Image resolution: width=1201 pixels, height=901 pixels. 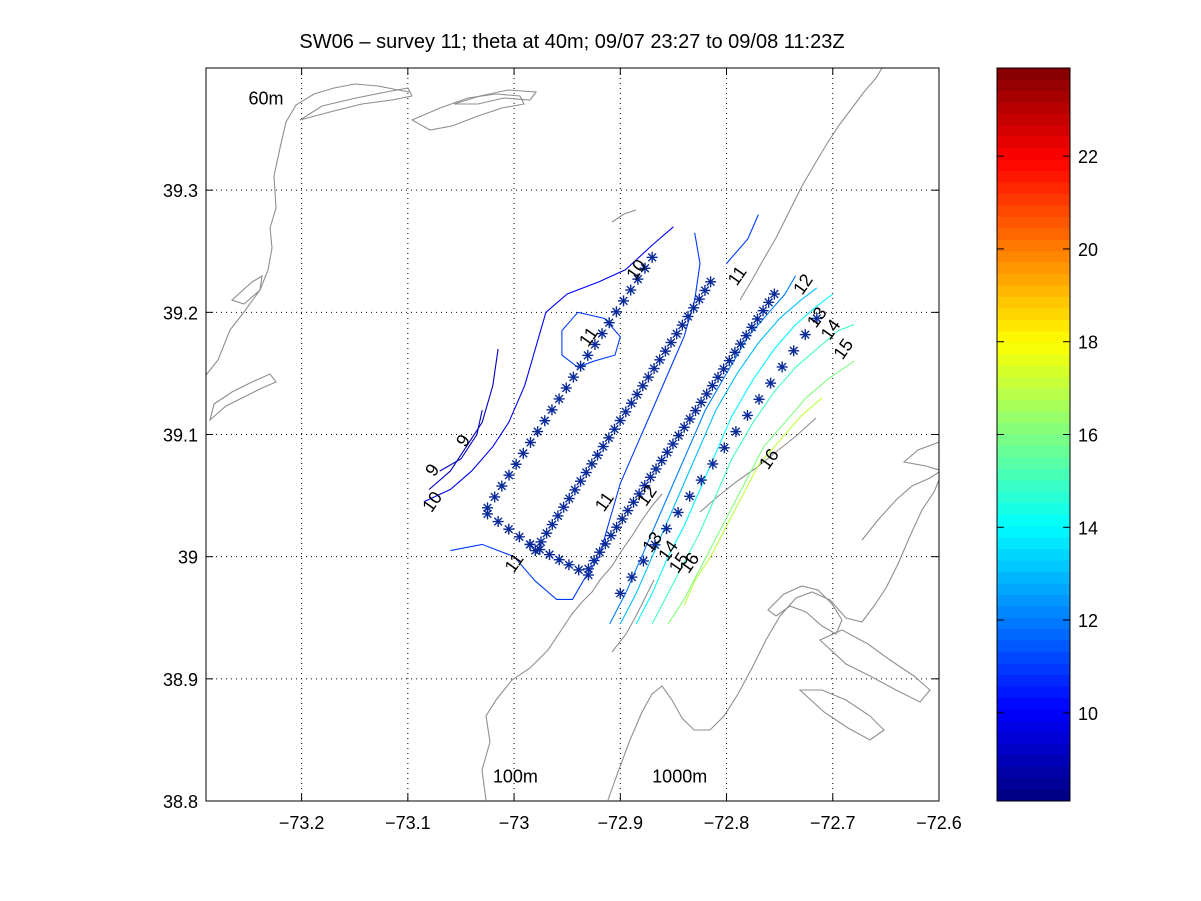 I want to click on x-tick-label: −72.9, so click(x=621, y=823).